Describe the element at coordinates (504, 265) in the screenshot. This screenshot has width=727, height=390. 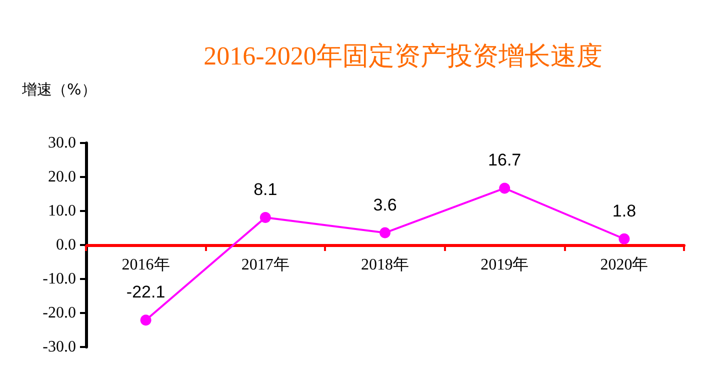
I see `x-tick-label: 2019年` at that location.